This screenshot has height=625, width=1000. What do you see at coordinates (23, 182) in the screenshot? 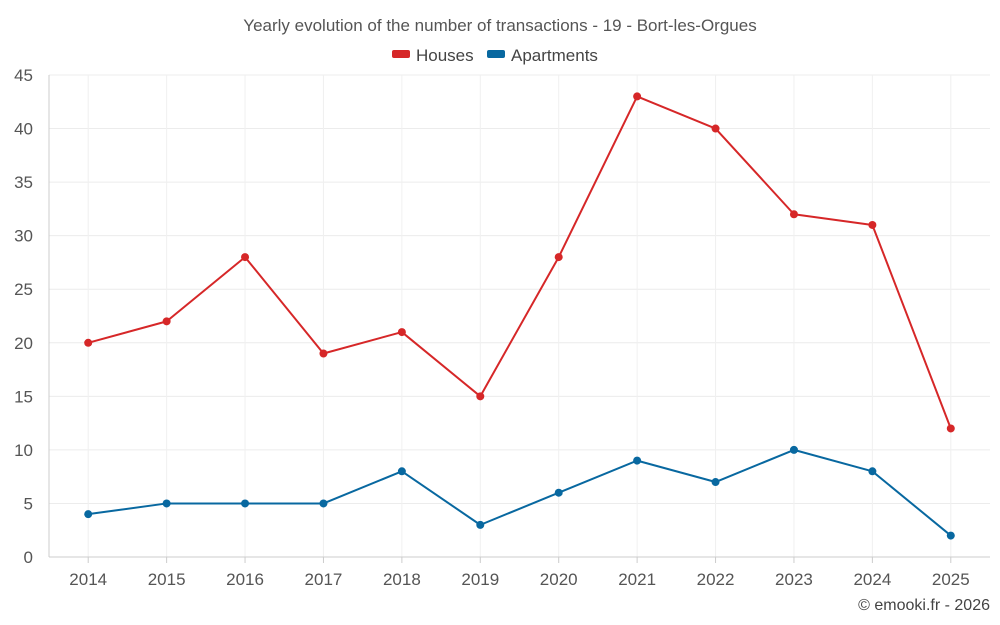
I see `y-tick-label: 35` at bounding box center [23, 182].